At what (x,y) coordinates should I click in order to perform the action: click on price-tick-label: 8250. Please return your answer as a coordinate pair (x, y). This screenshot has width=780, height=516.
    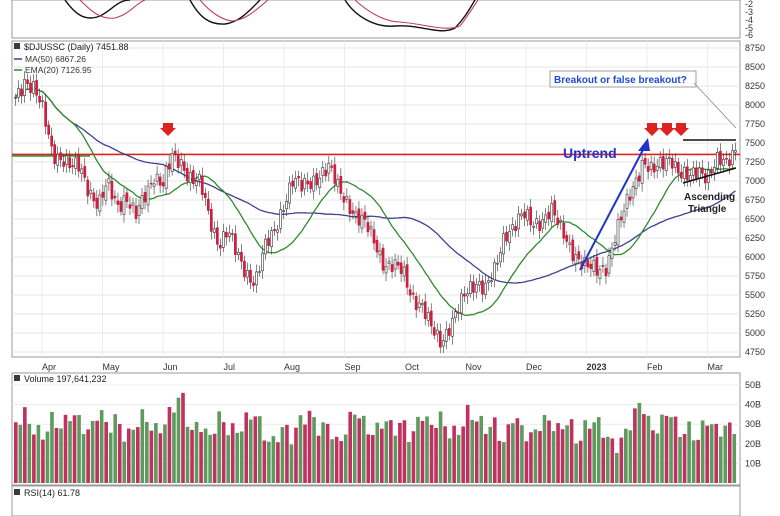
    Looking at the image, I should click on (755, 86).